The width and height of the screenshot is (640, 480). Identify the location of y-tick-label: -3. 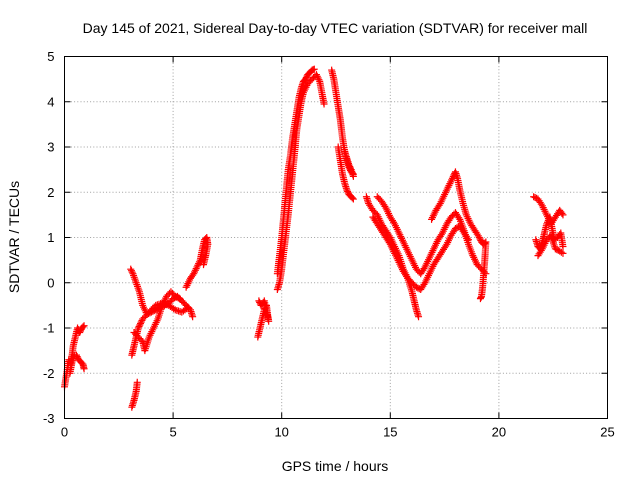
(49, 418).